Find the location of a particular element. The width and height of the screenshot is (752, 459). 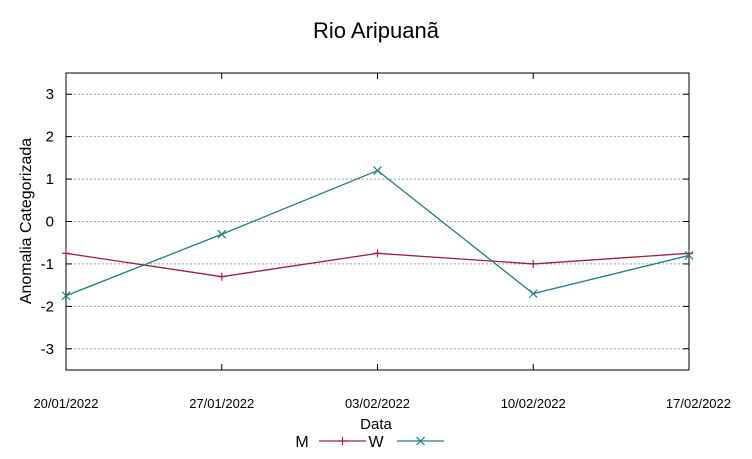

chart-title: Rio Aripuanã is located at coordinates (376, 30).